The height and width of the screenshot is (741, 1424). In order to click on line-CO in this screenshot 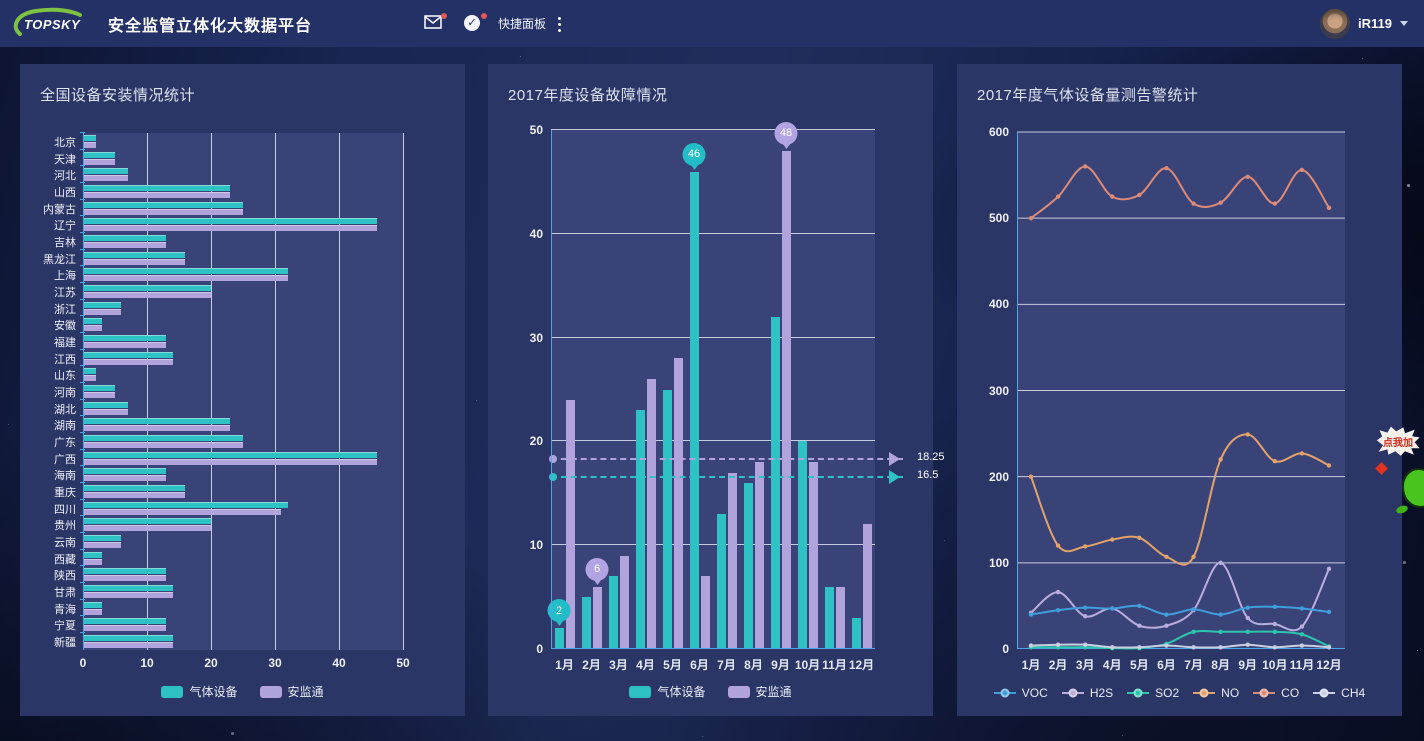, I will do `click(1180, 192)`.